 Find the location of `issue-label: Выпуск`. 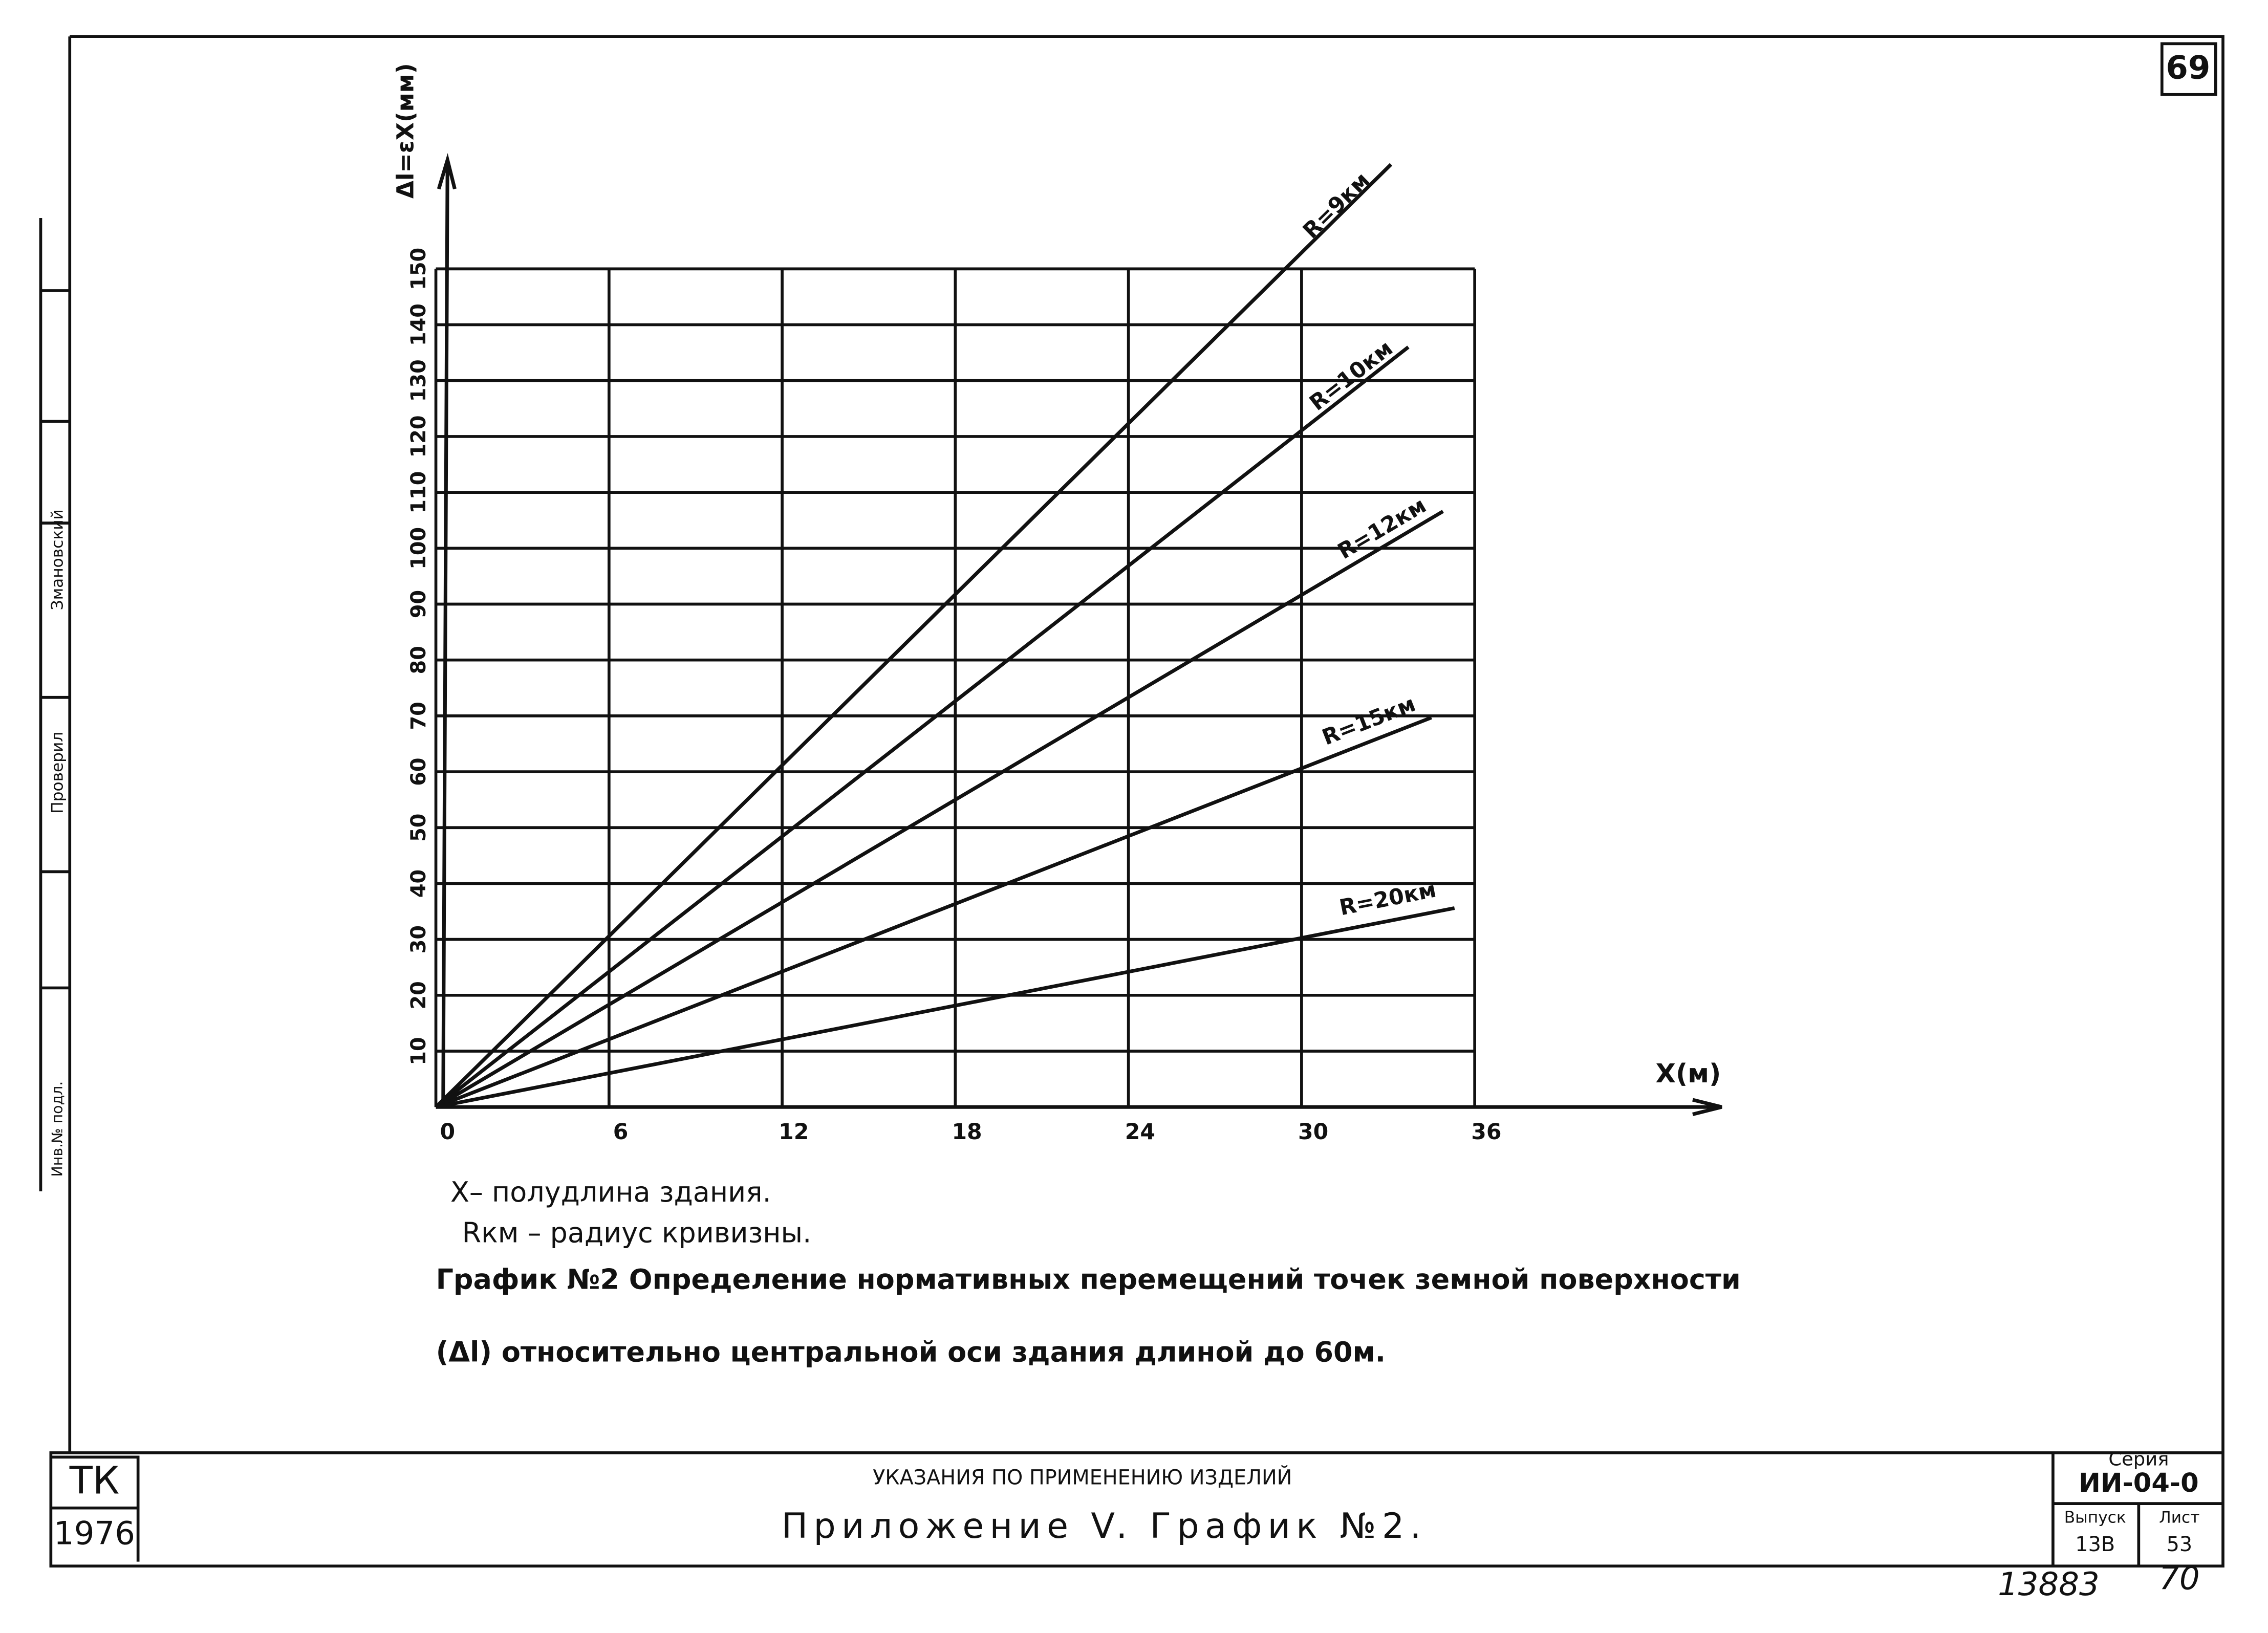

issue-label: Выпуск is located at coordinates (2095, 1518).